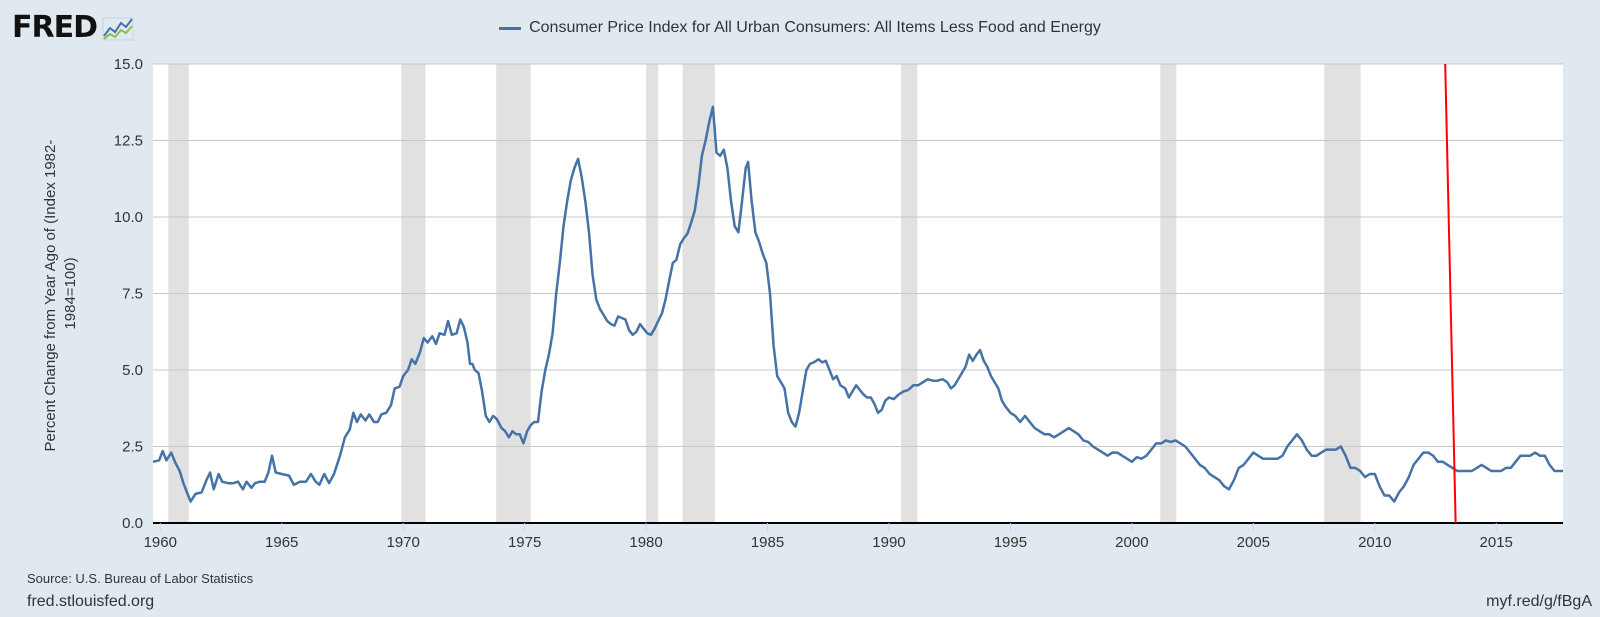  Describe the element at coordinates (91, 601) in the screenshot. I see `site-link: fred.stlouisfed.org` at that location.